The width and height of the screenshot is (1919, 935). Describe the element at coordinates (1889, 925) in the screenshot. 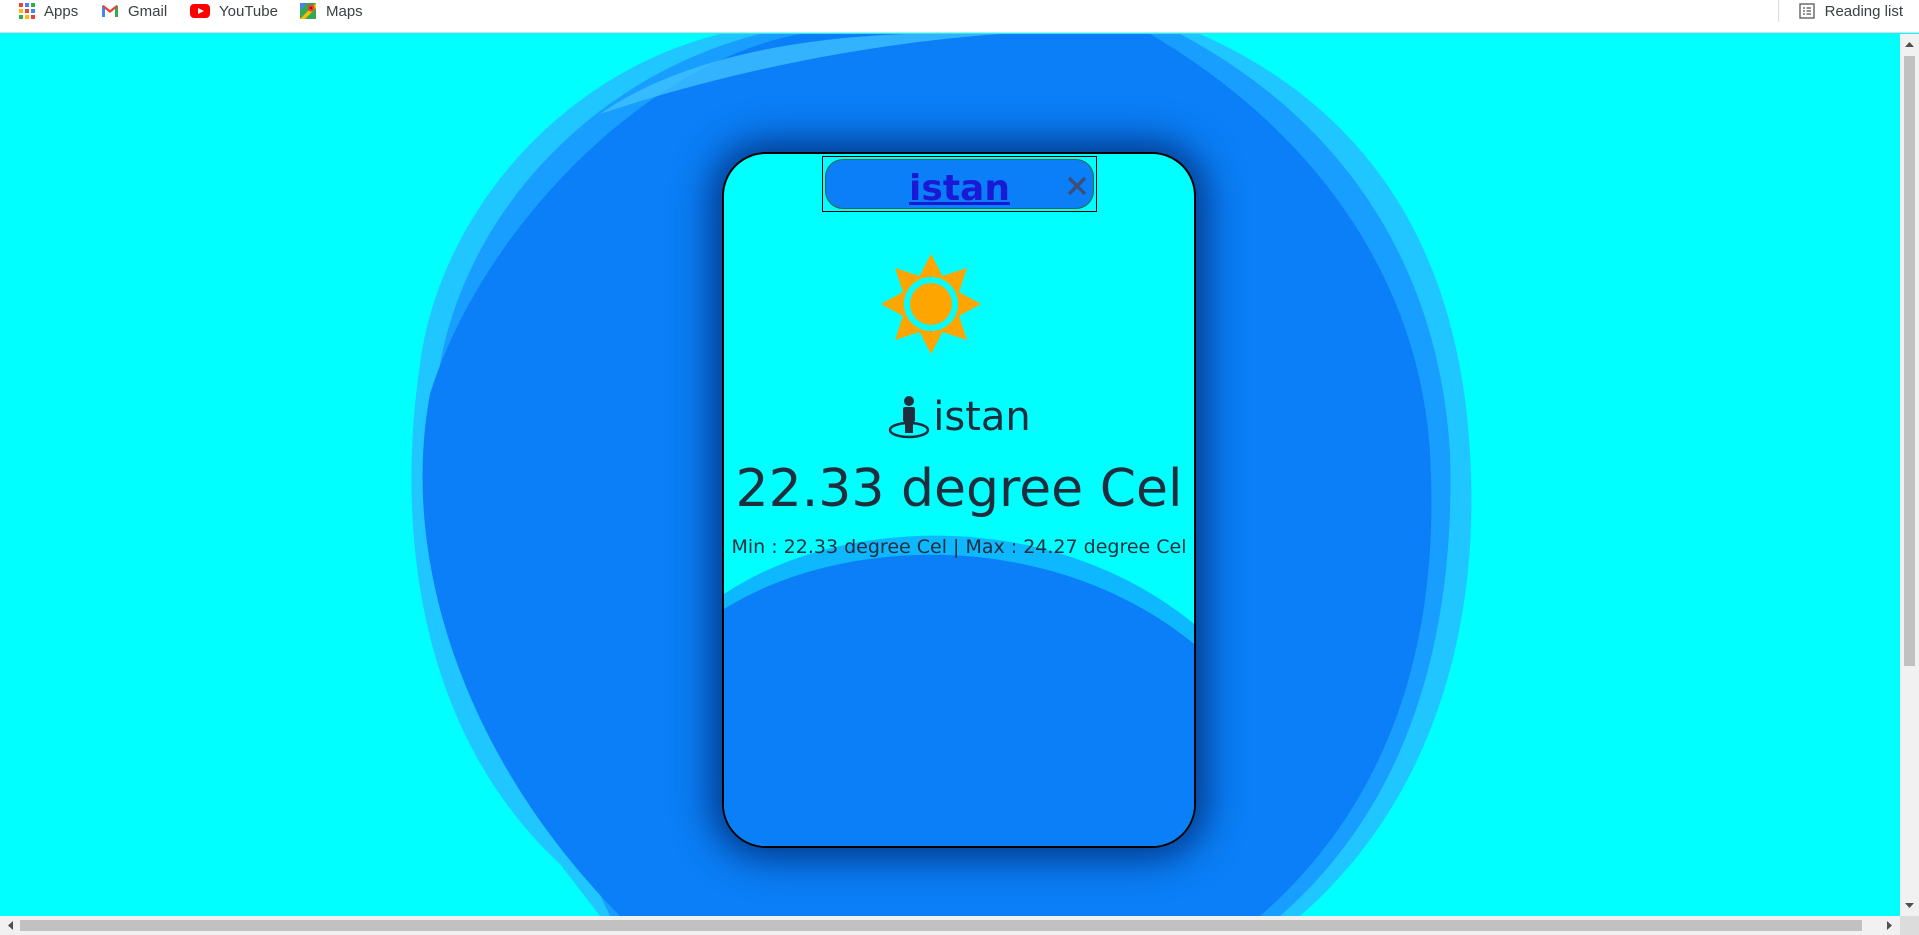

I see `scroll-right-arrow-icon` at that location.